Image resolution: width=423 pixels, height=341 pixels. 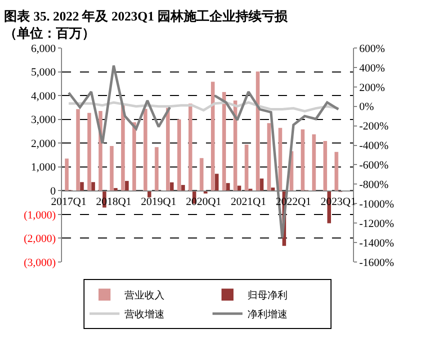 What do you see at coordinates (40, 239) in the screenshot?
I see `y-tick-label: (2,000)` at bounding box center [40, 239].